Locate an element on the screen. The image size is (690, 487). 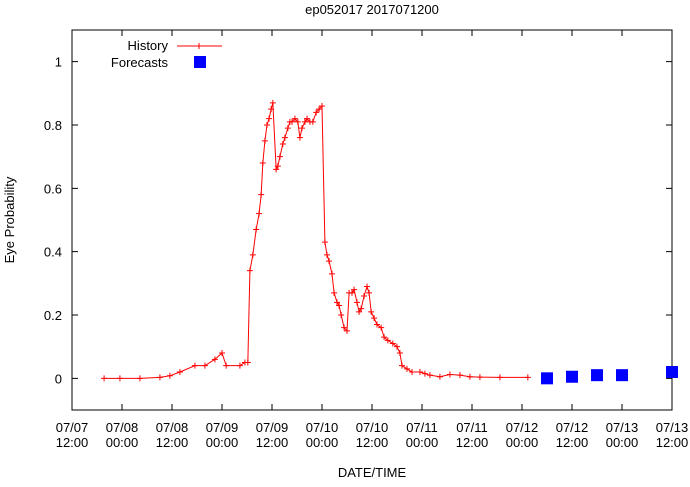
y-tick-label: 0.6 is located at coordinates (53, 188).